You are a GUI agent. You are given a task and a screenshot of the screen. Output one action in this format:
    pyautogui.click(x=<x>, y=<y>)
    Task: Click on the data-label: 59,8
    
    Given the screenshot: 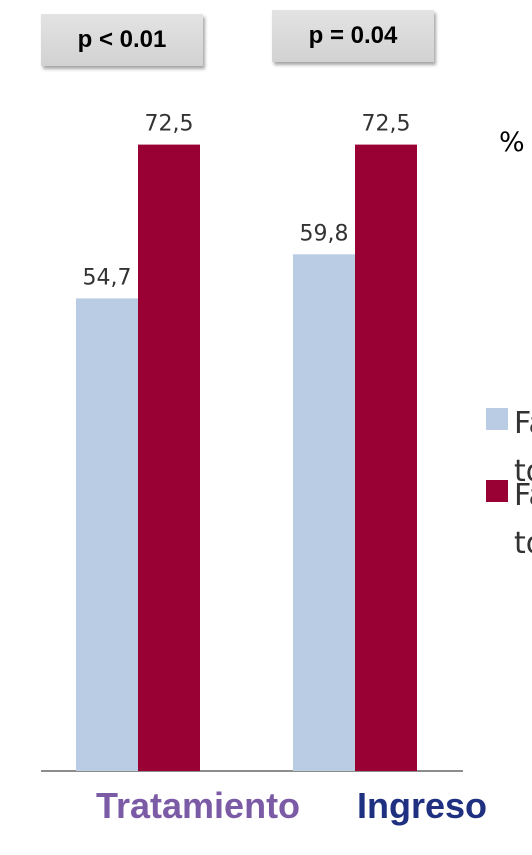 What is the action you would take?
    pyautogui.click(x=324, y=233)
    